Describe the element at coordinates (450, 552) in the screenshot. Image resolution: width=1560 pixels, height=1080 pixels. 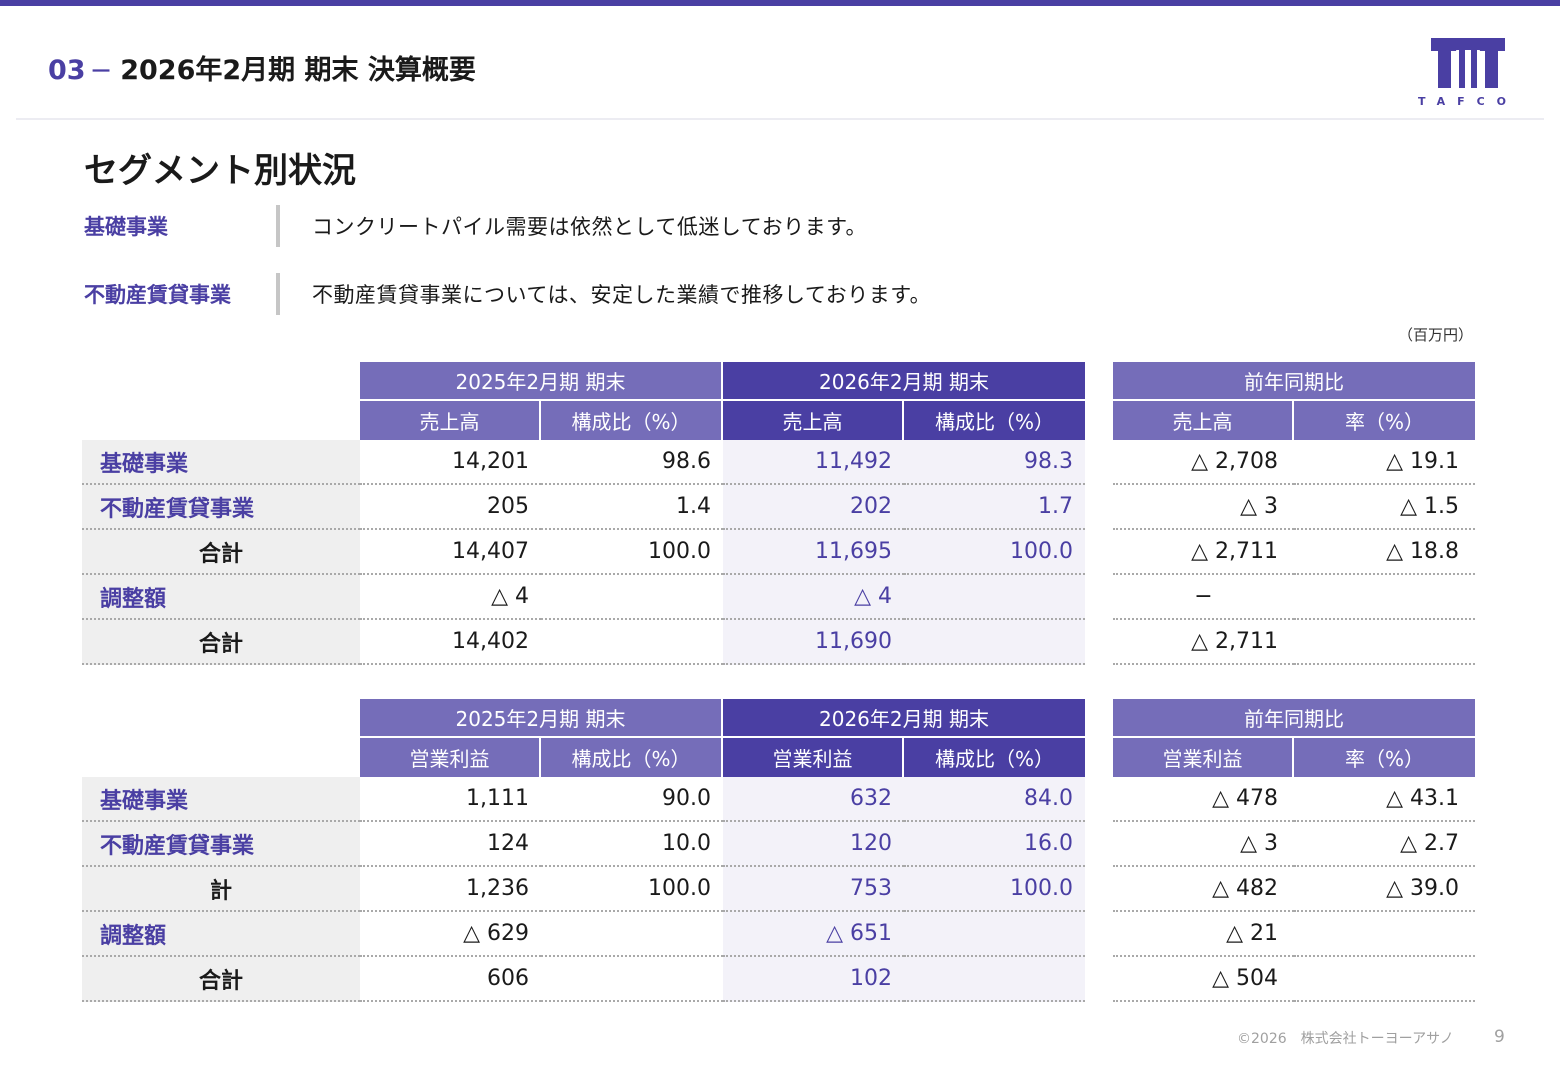
I see `table-cell: 14,407` at that location.